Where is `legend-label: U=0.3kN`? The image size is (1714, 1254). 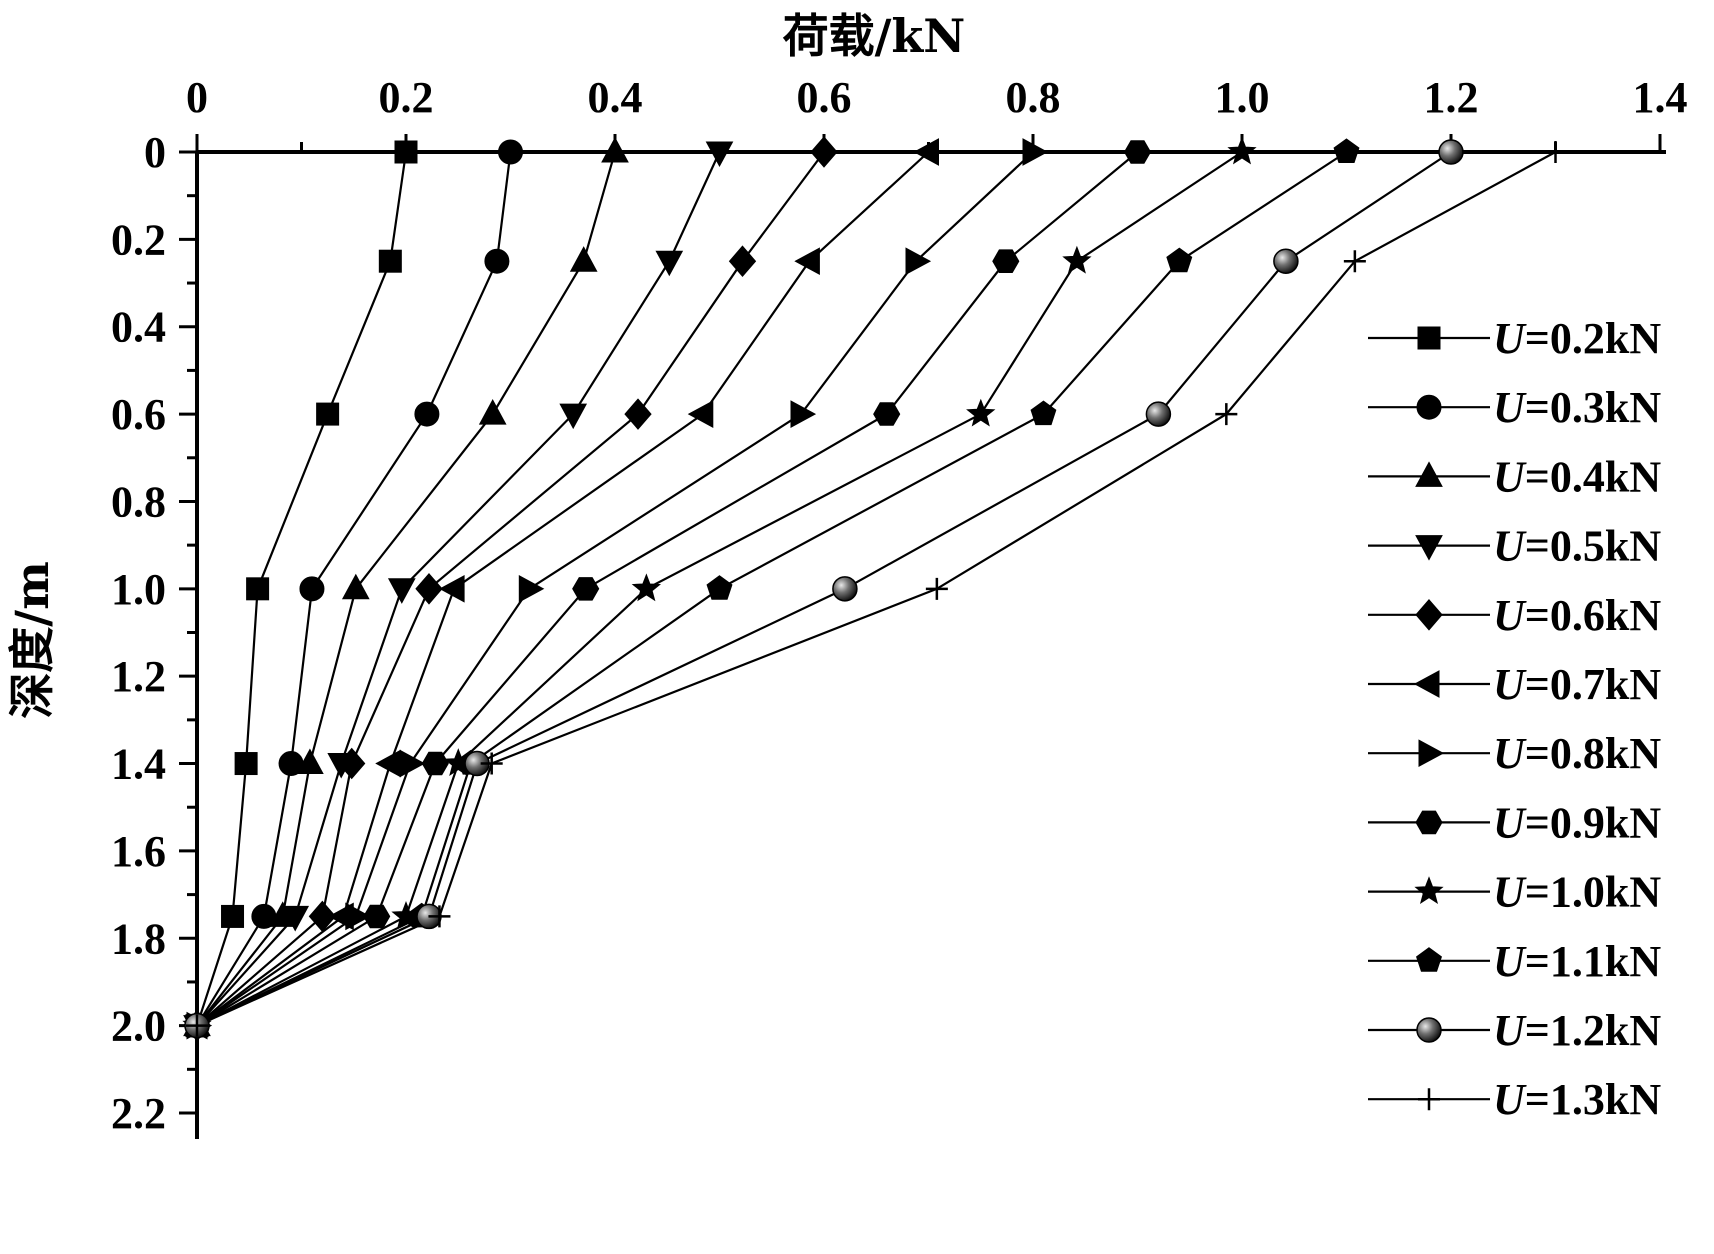
legend-label: U=0.3kN is located at coordinates (1577, 407).